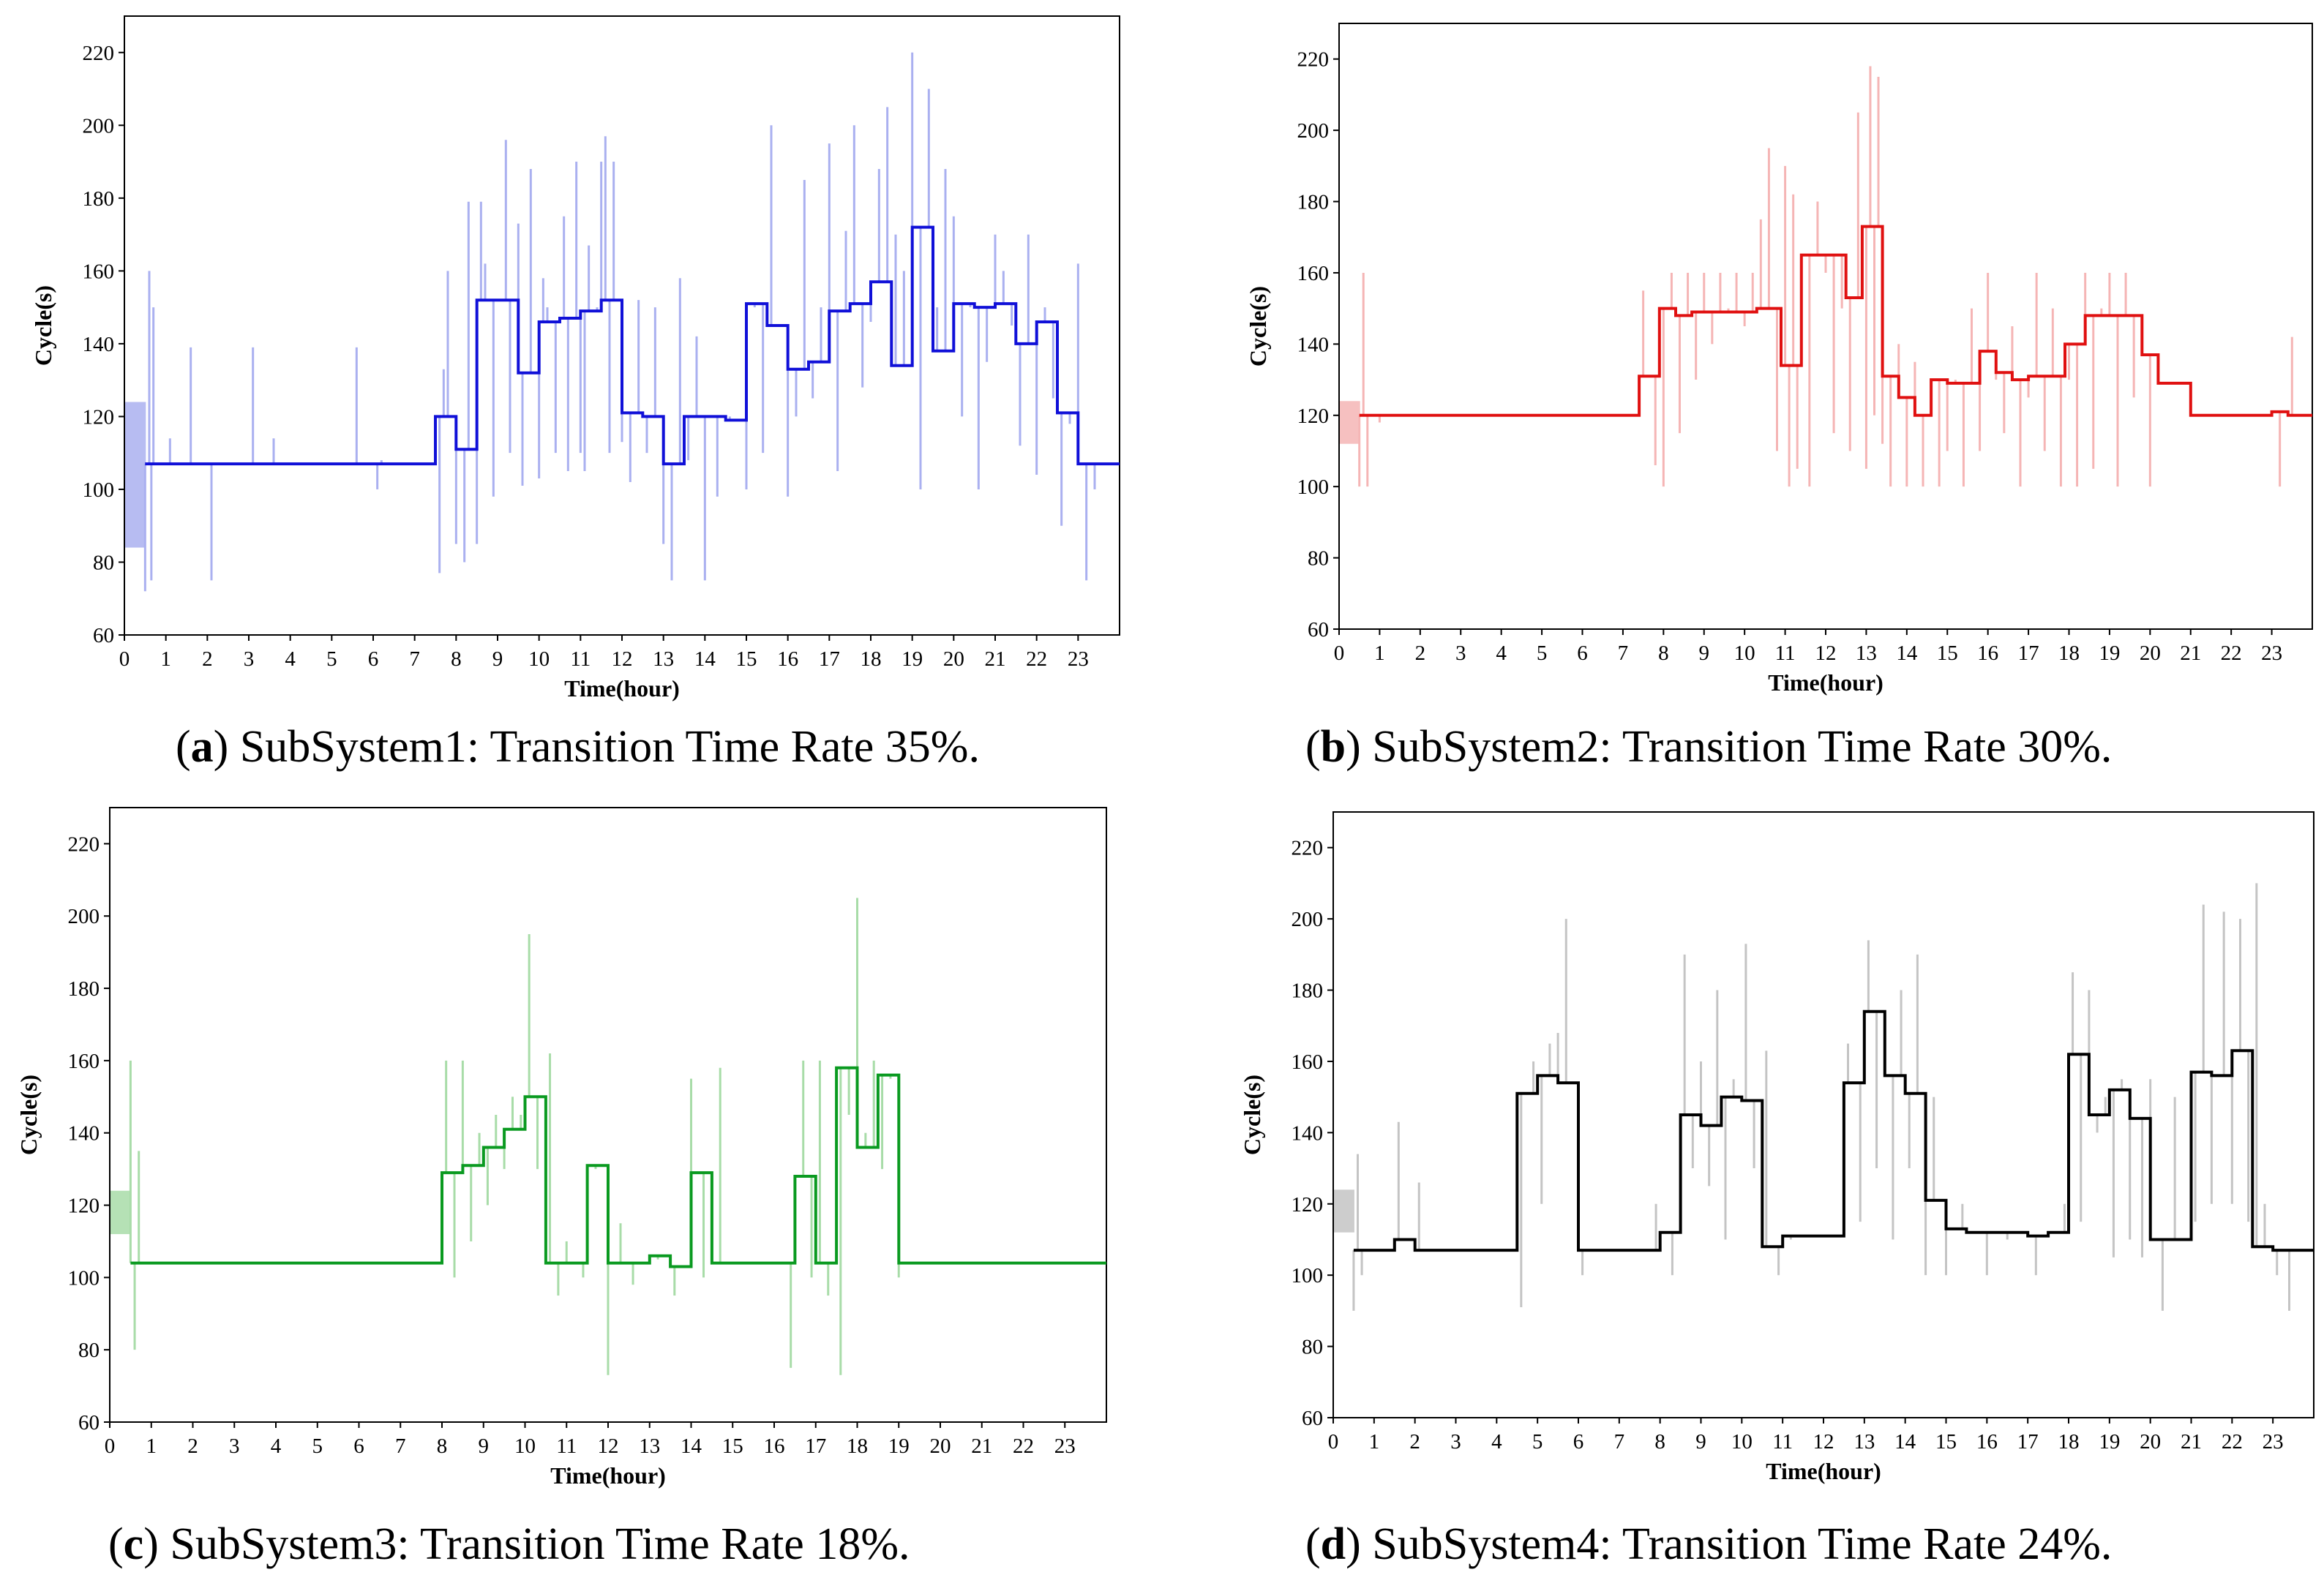  What do you see at coordinates (1823, 1442) in the screenshot?
I see `xtick-label-d-12: 12` at bounding box center [1823, 1442].